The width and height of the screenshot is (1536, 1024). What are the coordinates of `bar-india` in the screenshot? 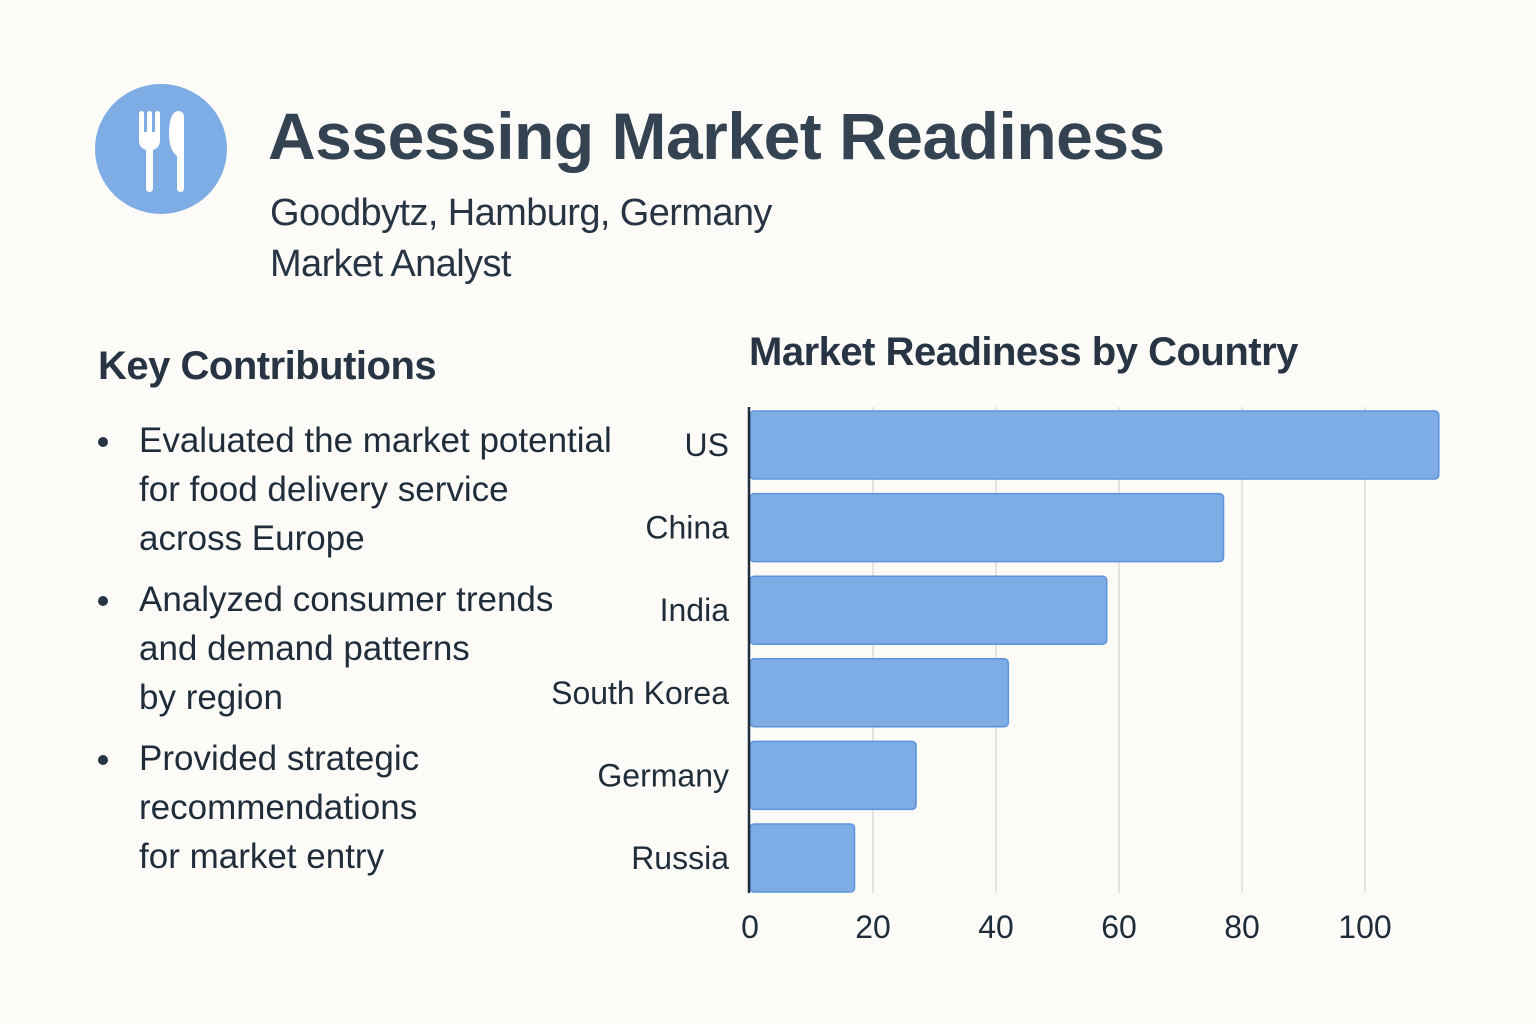 It's located at (928, 610).